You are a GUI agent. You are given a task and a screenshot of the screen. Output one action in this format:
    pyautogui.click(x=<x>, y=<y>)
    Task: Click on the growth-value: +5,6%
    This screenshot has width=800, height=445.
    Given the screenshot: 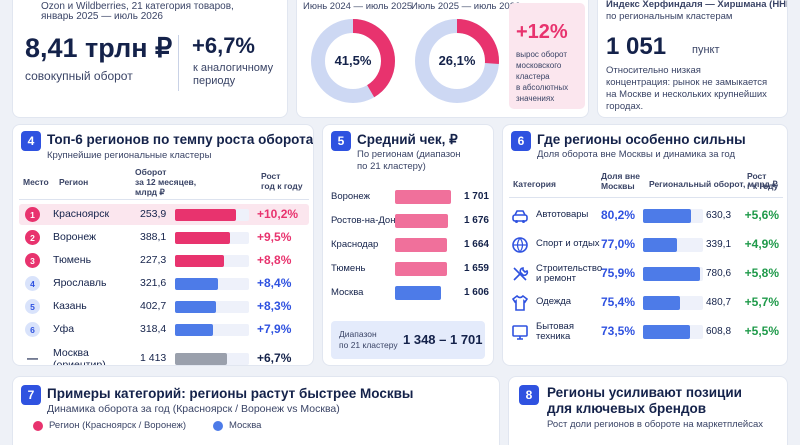 What is the action you would take?
    pyautogui.click(x=761, y=215)
    